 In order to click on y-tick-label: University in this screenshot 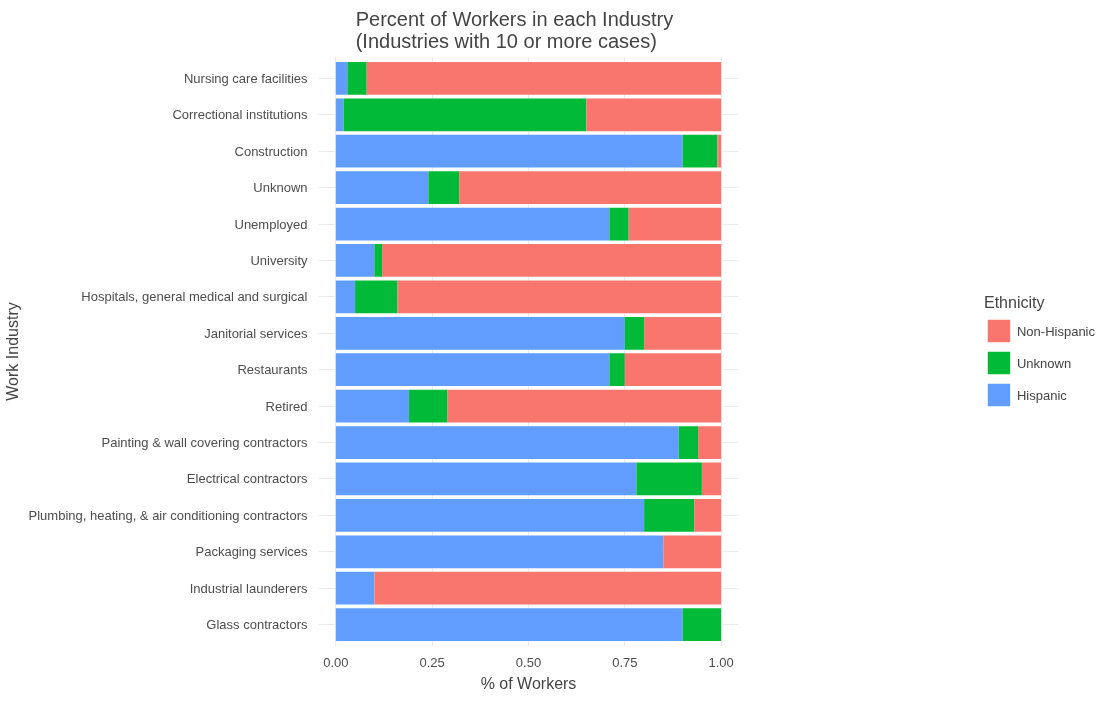, I will do `click(279, 260)`.